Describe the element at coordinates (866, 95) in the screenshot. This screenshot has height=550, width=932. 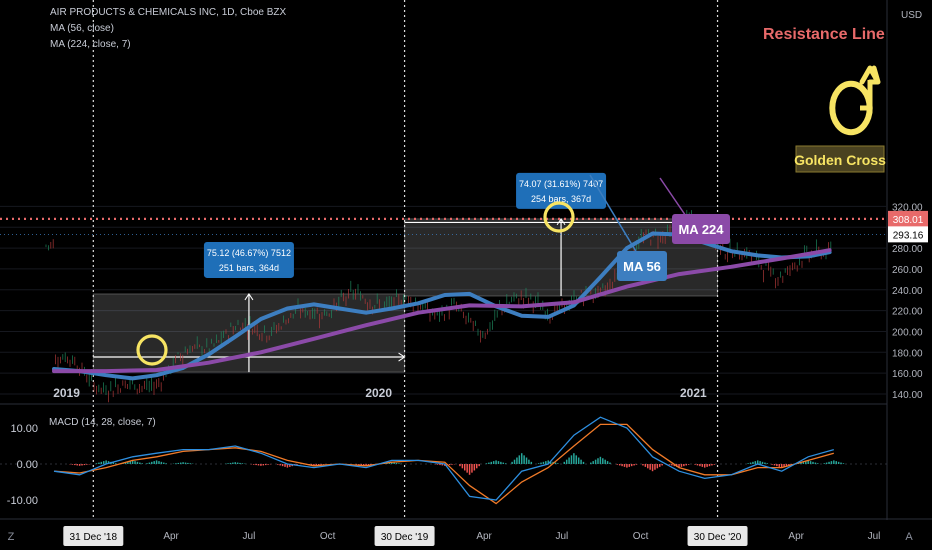
I see `arrow-shaft` at that location.